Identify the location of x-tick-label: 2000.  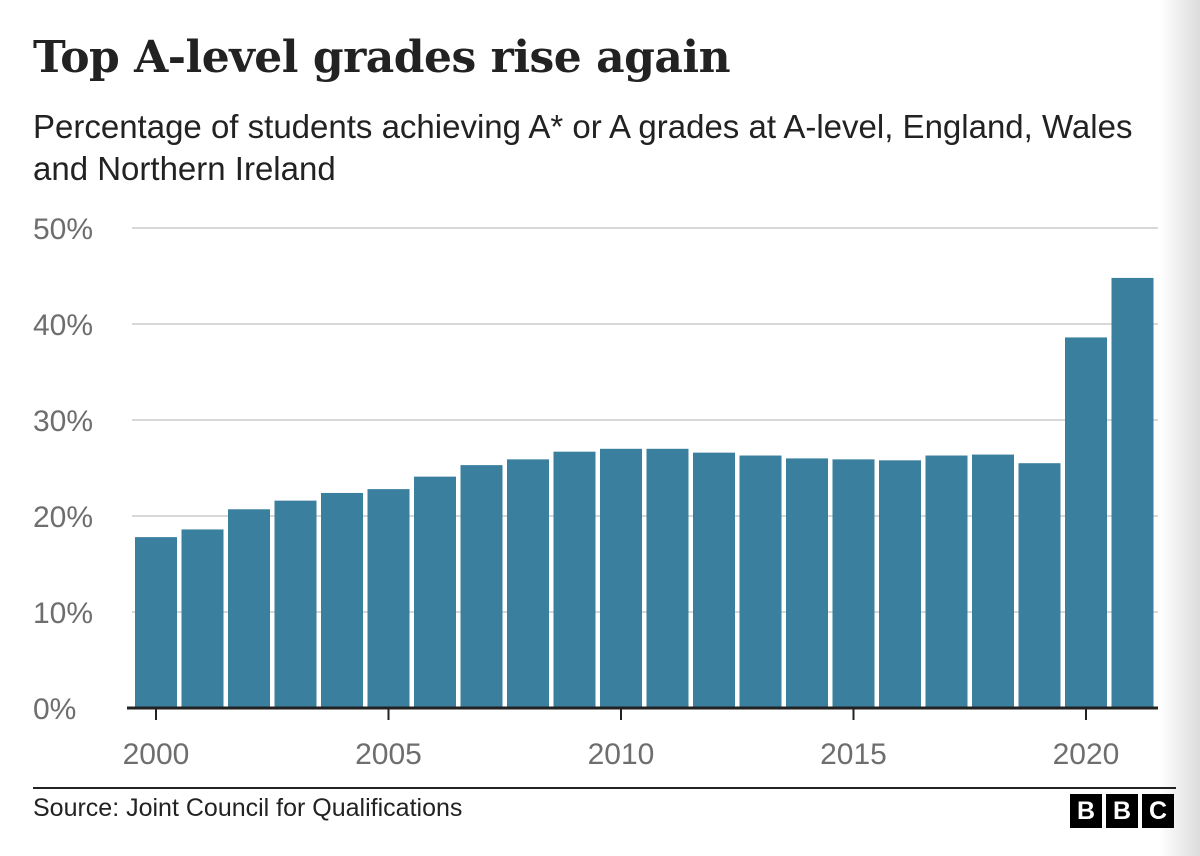
(156, 754).